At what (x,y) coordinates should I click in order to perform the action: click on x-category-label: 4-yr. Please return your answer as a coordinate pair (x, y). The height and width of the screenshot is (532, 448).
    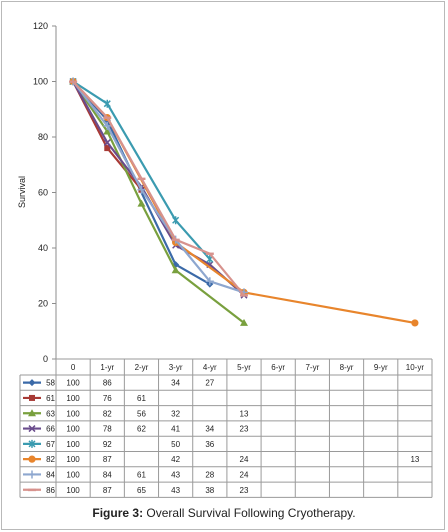
    Looking at the image, I should click on (210, 367).